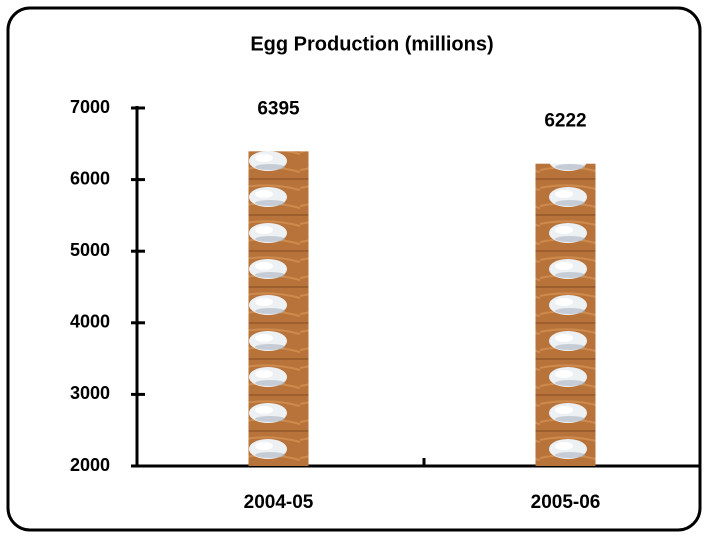 The image size is (707, 540). Describe the element at coordinates (90, 250) in the screenshot. I see `y-tick-label: 5000` at that location.